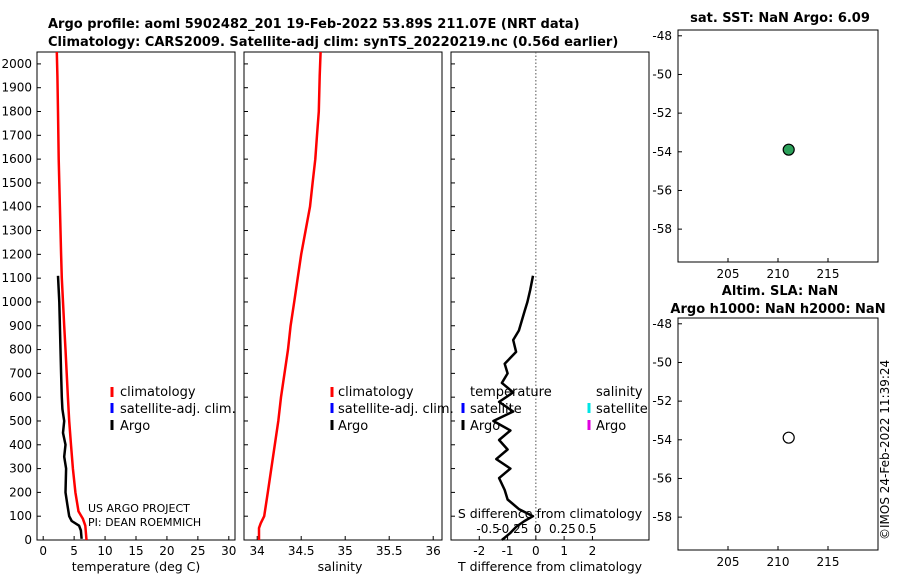  What do you see at coordinates (622, 409) in the screenshot?
I see `legend3-s-satellite-label: satellite` at bounding box center [622, 409].